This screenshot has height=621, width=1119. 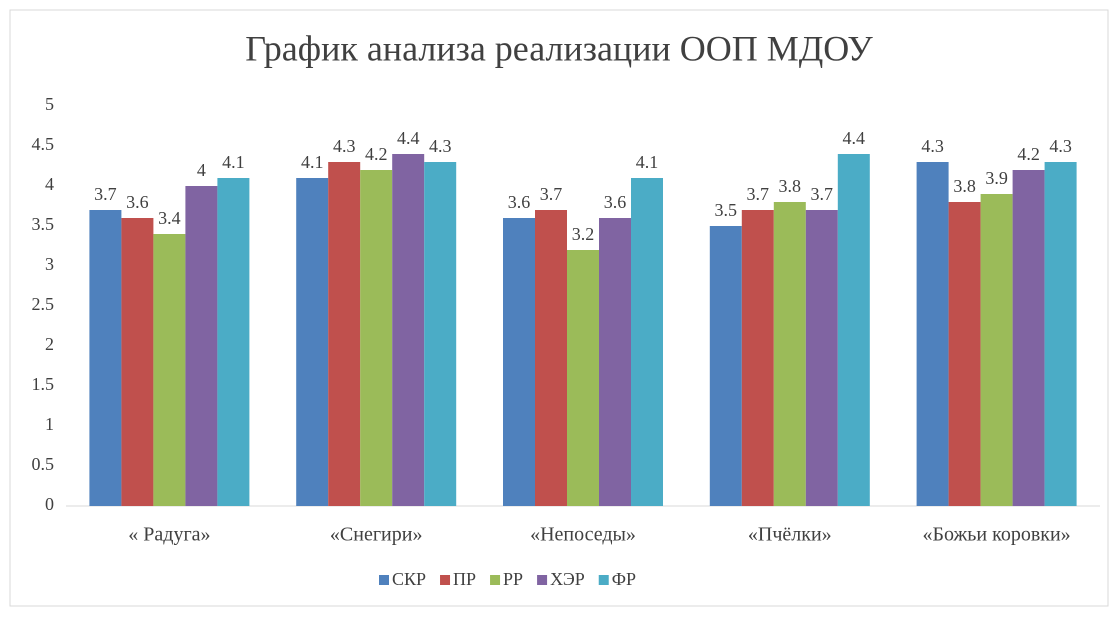 What do you see at coordinates (43, 304) in the screenshot?
I see `y-tick-label: 2.5` at bounding box center [43, 304].